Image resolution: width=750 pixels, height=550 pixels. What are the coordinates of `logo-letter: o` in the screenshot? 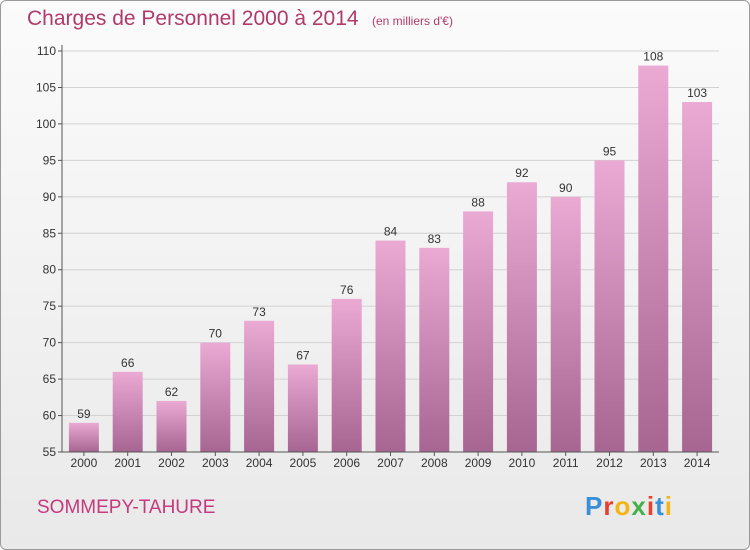 It's located at (623, 506).